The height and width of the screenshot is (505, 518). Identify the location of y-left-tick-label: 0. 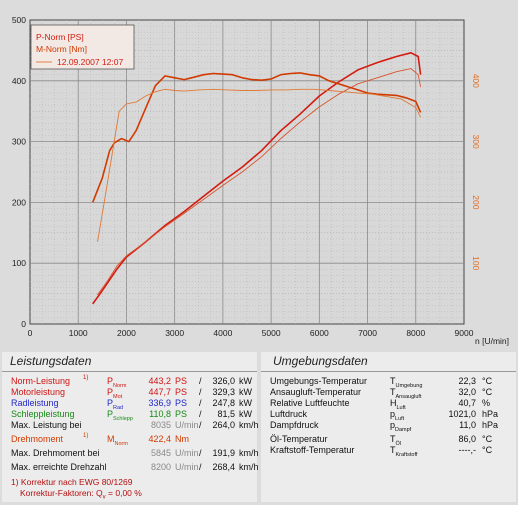
(23, 324).